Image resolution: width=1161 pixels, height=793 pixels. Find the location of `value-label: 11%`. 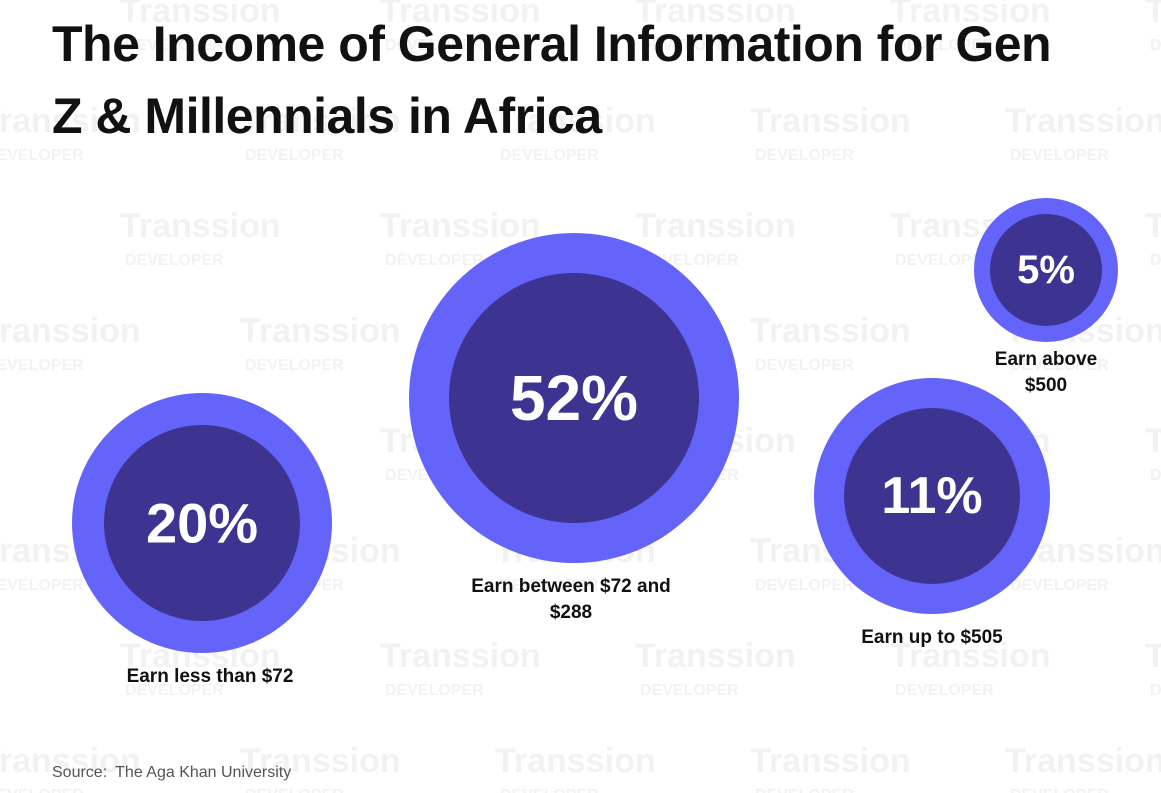

value-label: 11% is located at coordinates (931, 496).